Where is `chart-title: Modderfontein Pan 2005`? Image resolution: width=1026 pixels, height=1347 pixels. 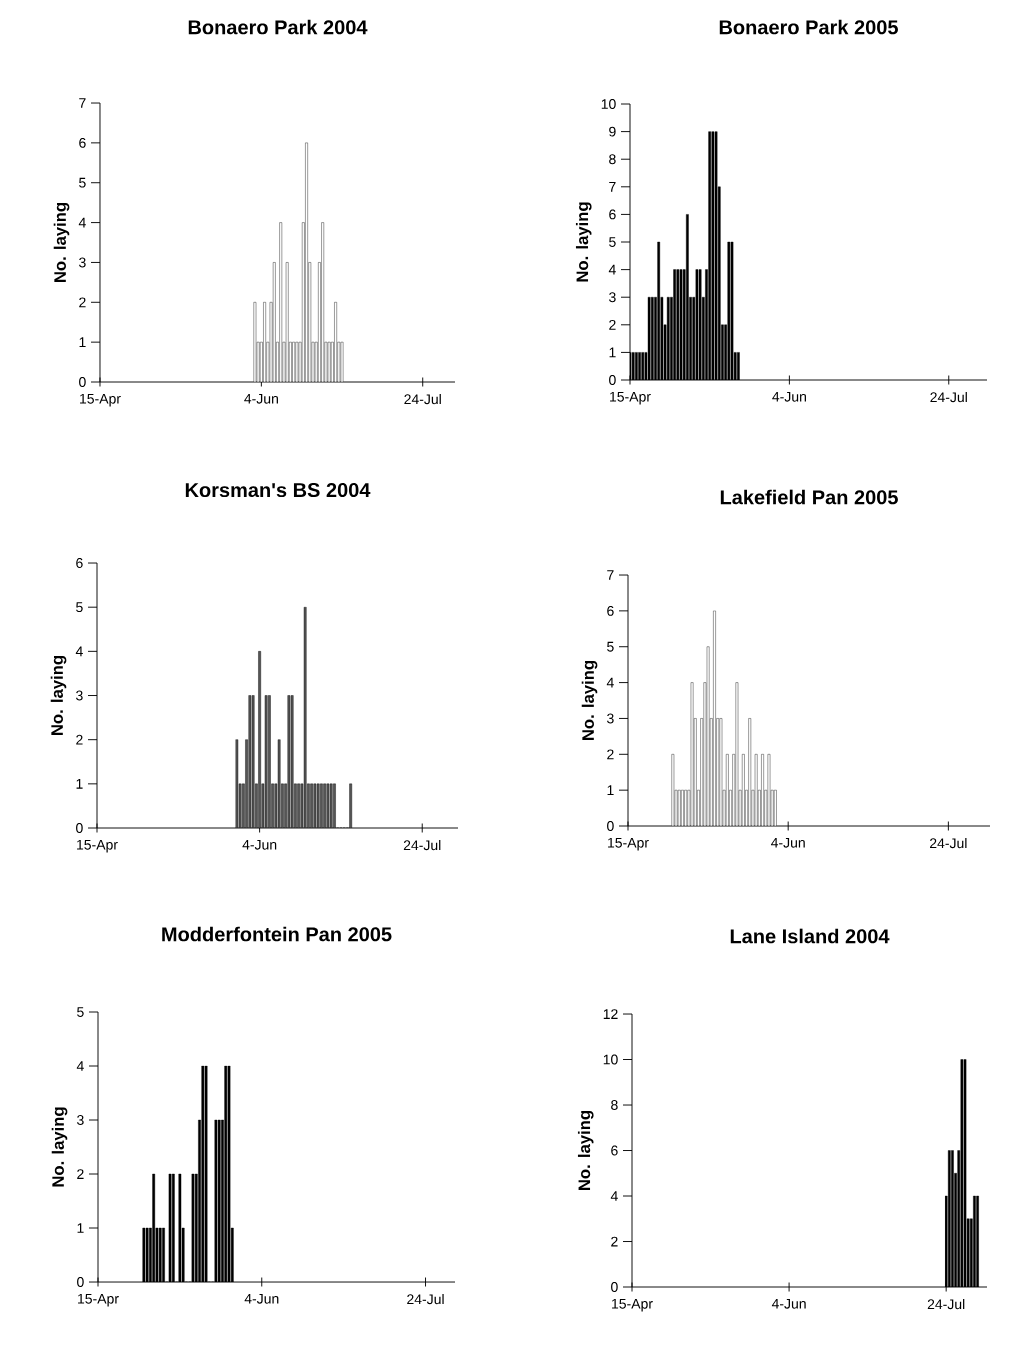
chart-title: Modderfontein Pan 2005 is located at coordinates (277, 934).